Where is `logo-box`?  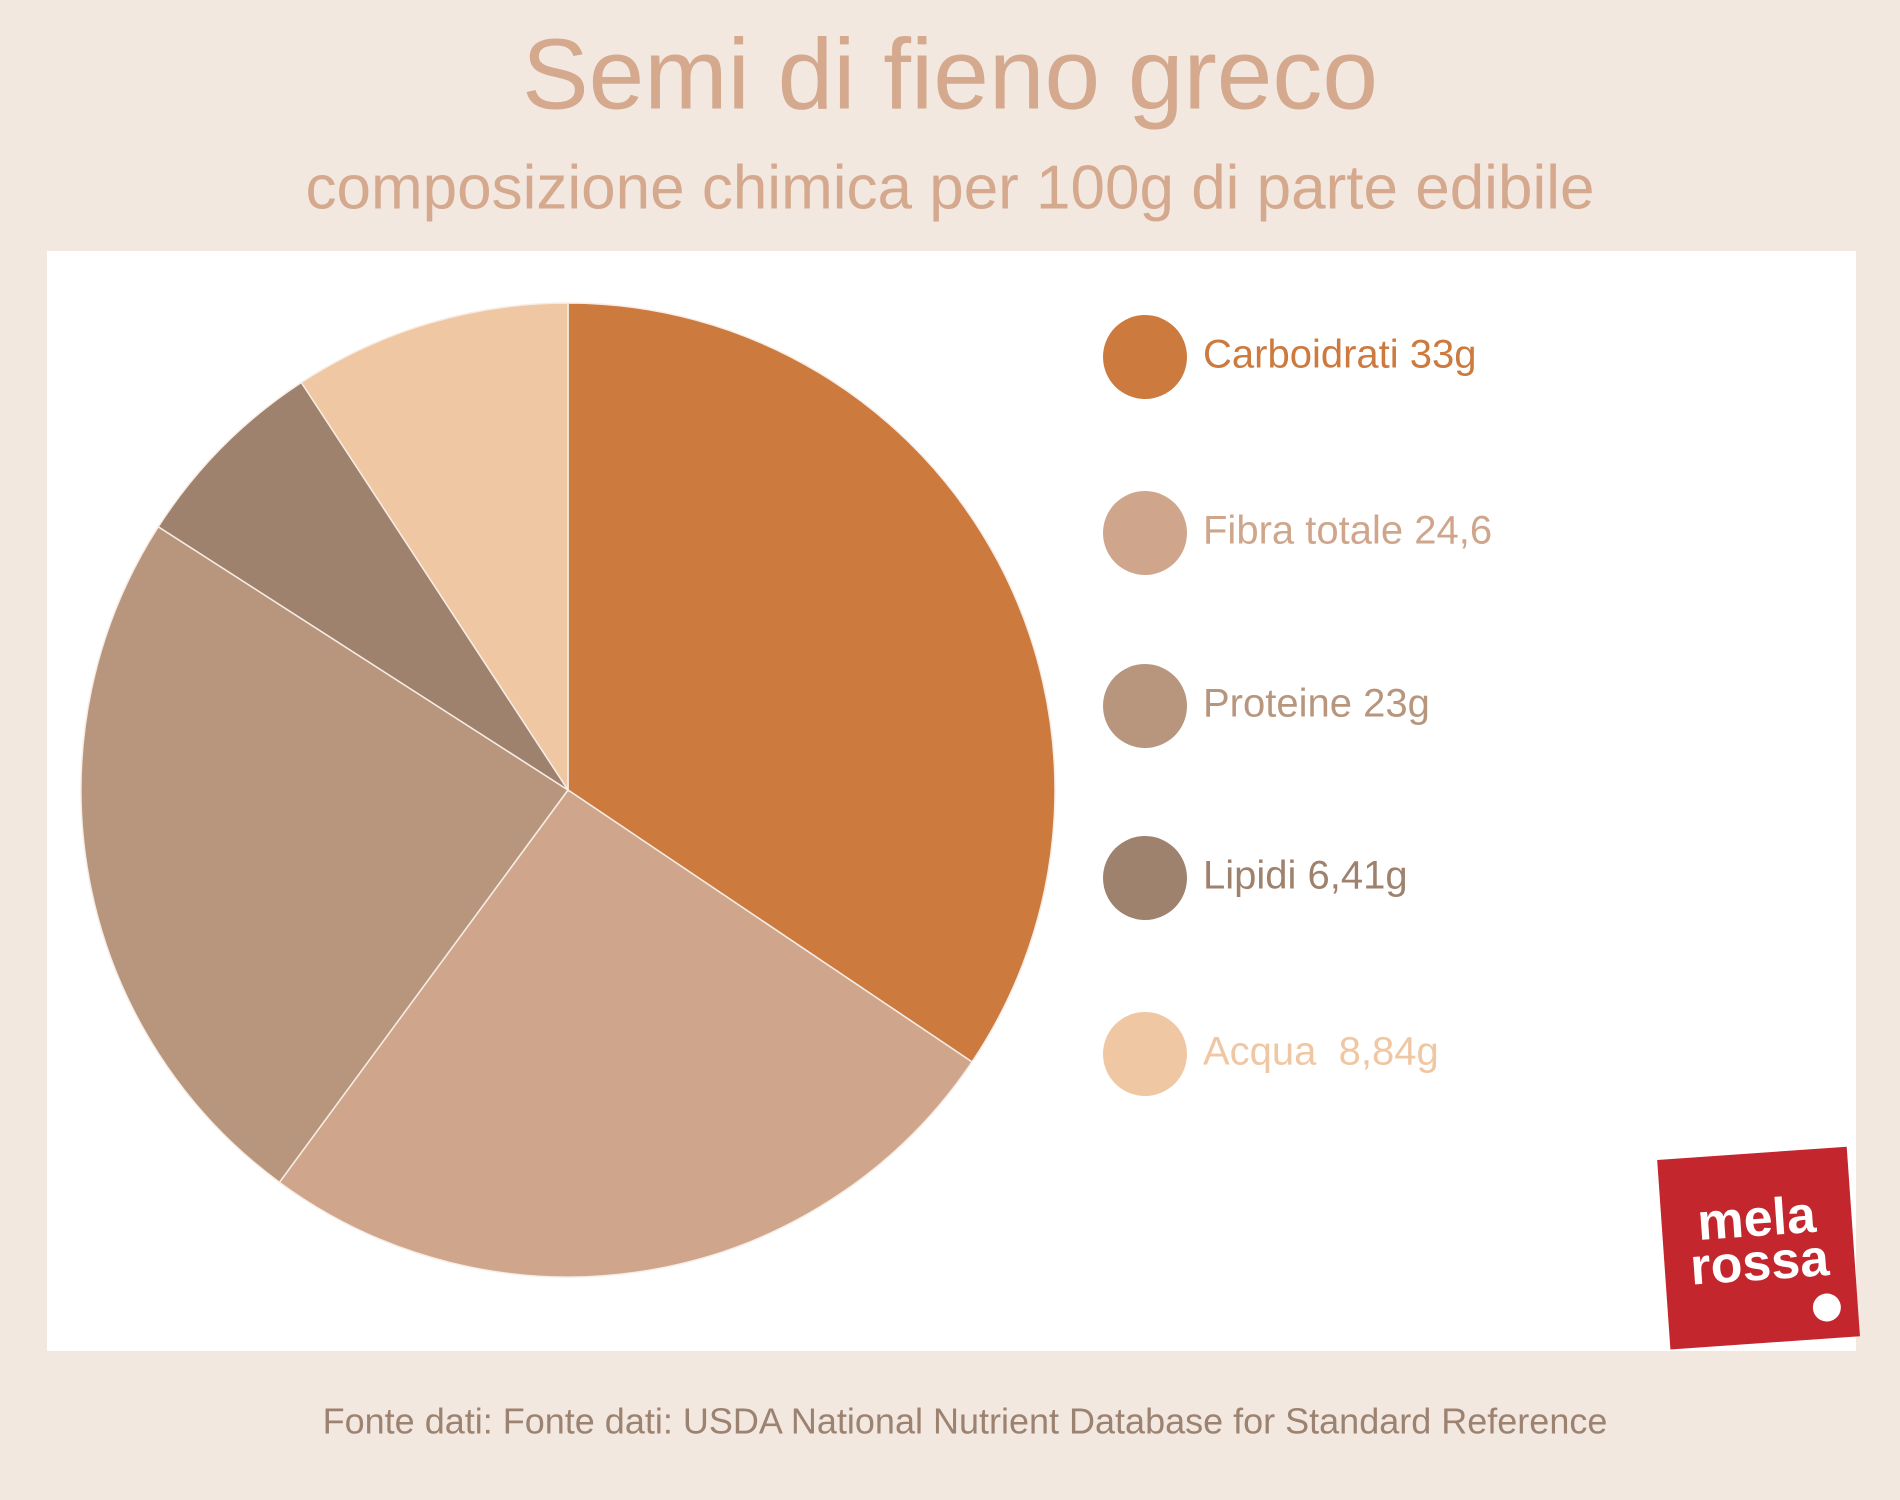 logo-box is located at coordinates (1758, 1248).